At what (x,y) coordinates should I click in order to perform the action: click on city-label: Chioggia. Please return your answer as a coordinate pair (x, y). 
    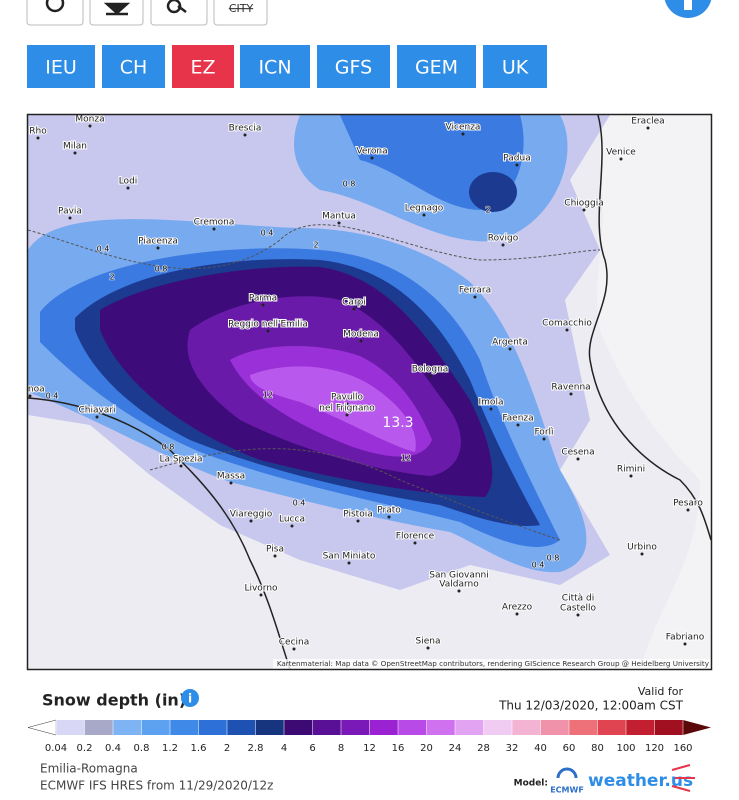
    Looking at the image, I should click on (583, 204).